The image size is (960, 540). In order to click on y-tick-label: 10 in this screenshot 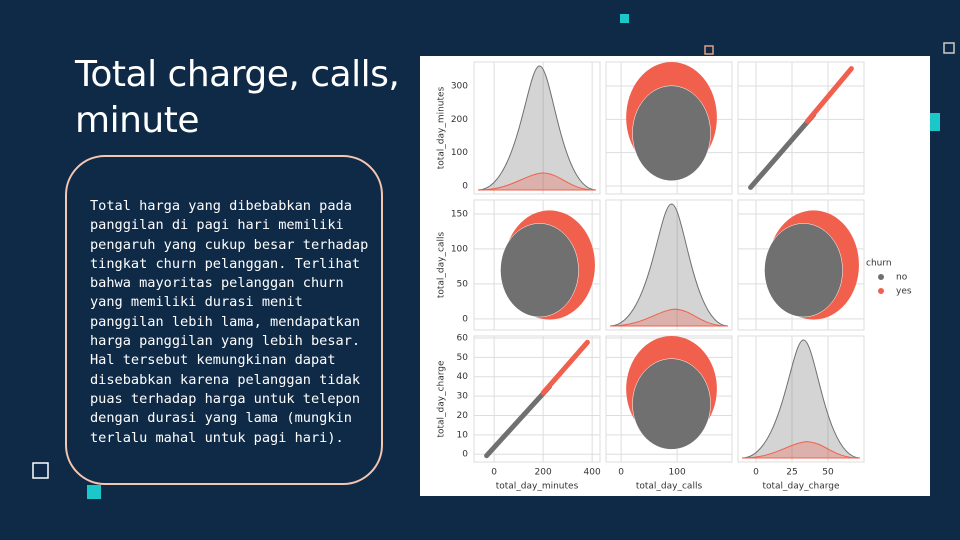, I will do `click(463, 435)`.